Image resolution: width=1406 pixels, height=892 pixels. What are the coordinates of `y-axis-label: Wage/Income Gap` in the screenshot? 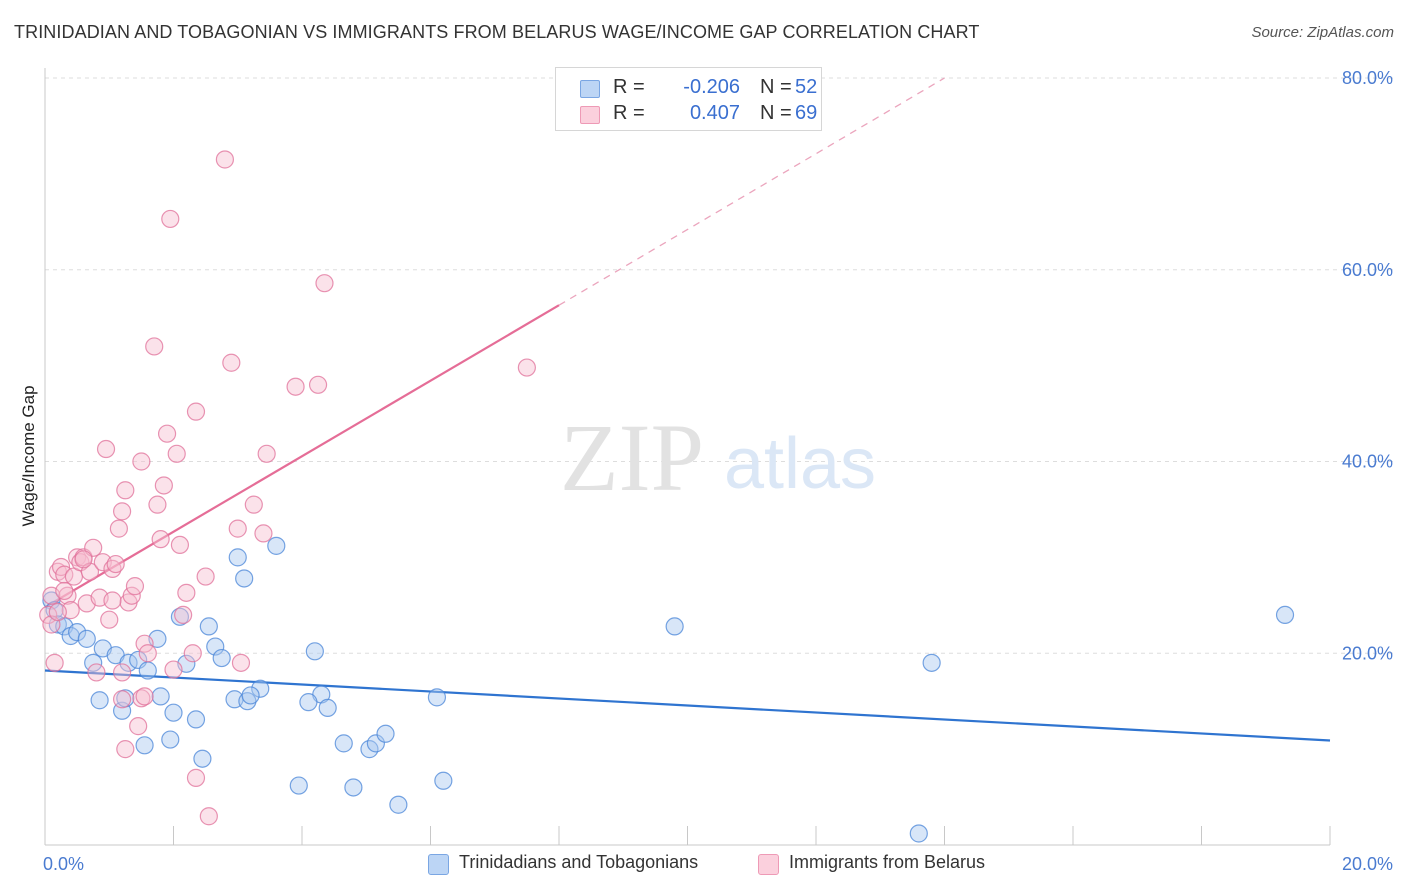 It's located at (28, 455).